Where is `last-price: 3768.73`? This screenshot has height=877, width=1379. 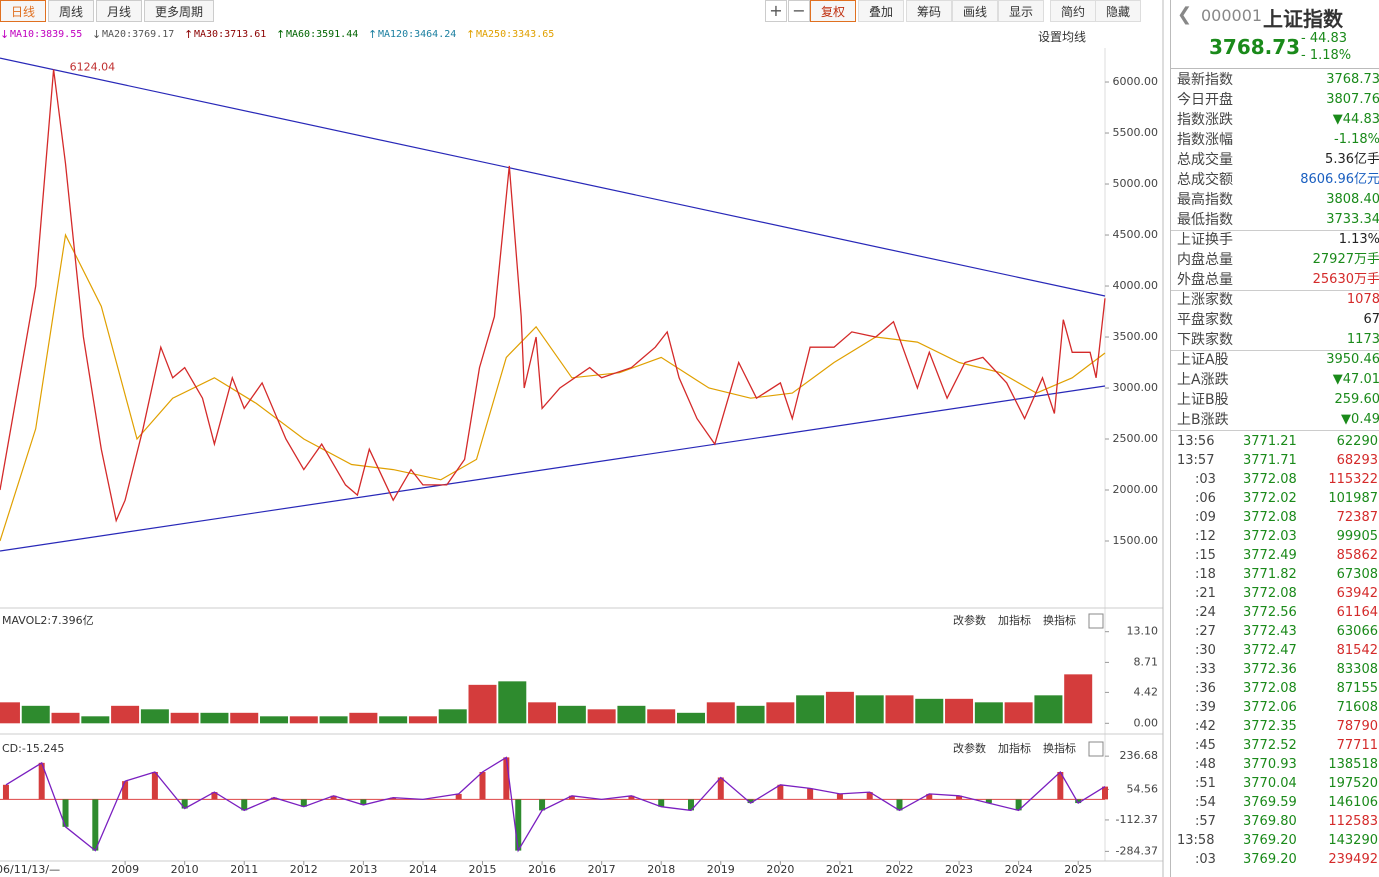
last-price: 3768.73 is located at coordinates (1255, 47).